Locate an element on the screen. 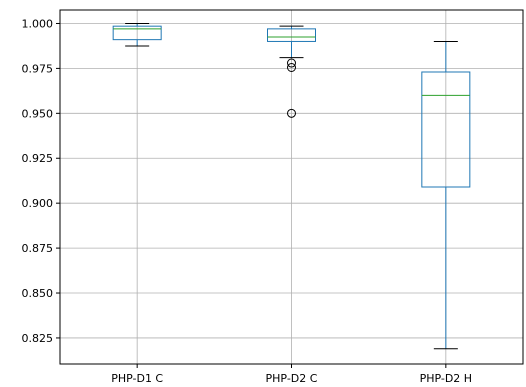  y-tick-label: 0.875 is located at coordinates (38, 248).